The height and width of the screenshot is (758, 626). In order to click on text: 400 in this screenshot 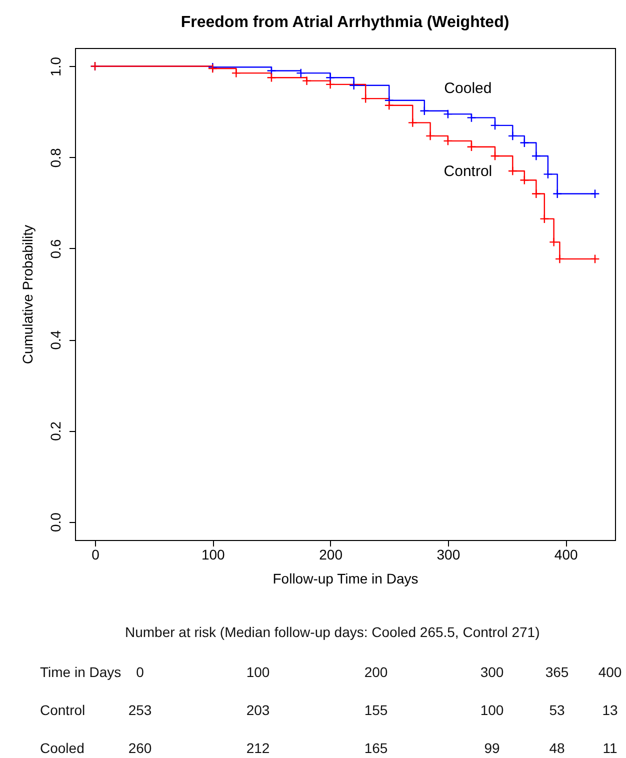, I will do `click(610, 672)`.